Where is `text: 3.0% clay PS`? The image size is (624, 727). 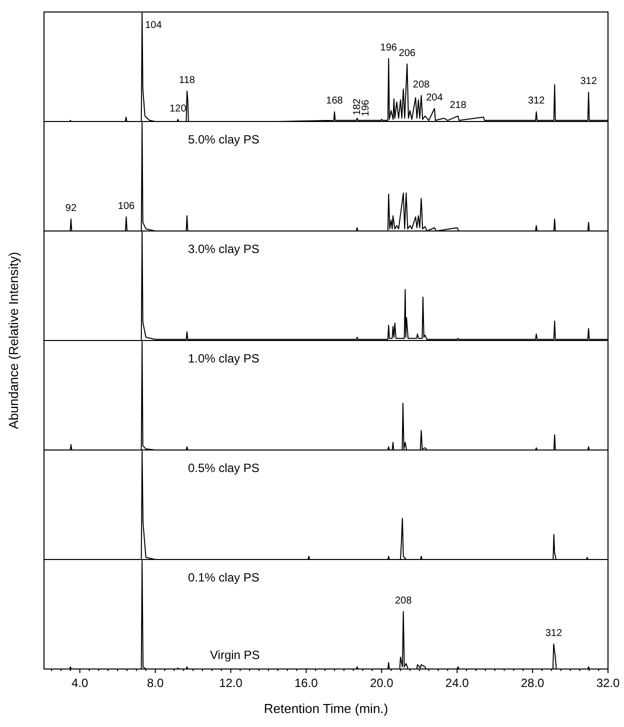 text: 3.0% clay PS is located at coordinates (224, 249).